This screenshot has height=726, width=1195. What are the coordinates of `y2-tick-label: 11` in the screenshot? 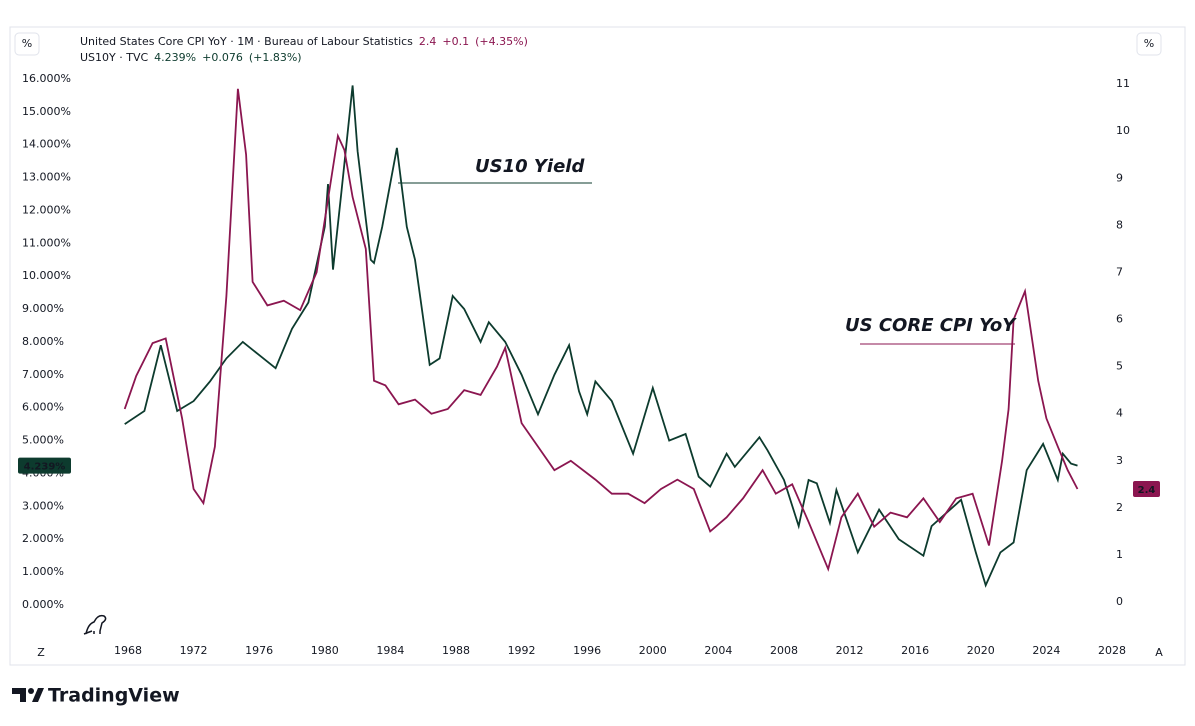 It's located at (1123, 83).